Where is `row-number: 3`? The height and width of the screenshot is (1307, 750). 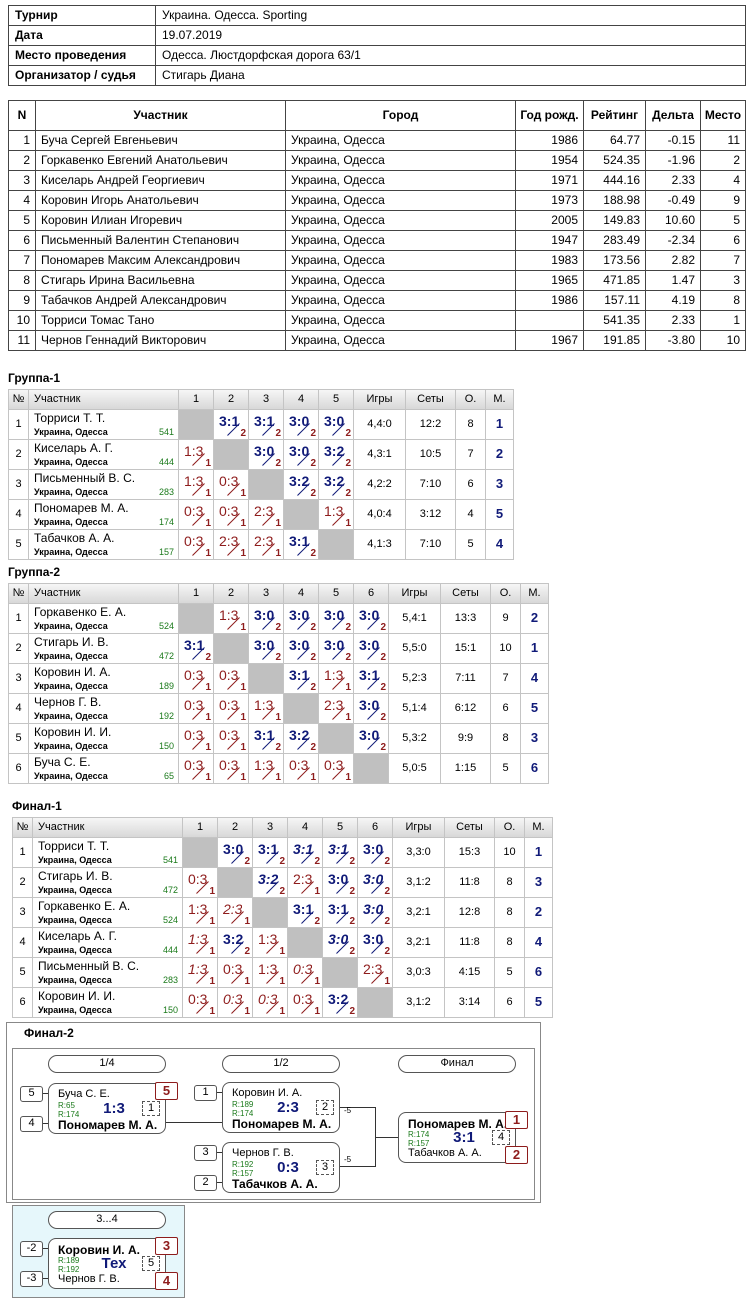 row-number: 3 is located at coordinates (18, 678).